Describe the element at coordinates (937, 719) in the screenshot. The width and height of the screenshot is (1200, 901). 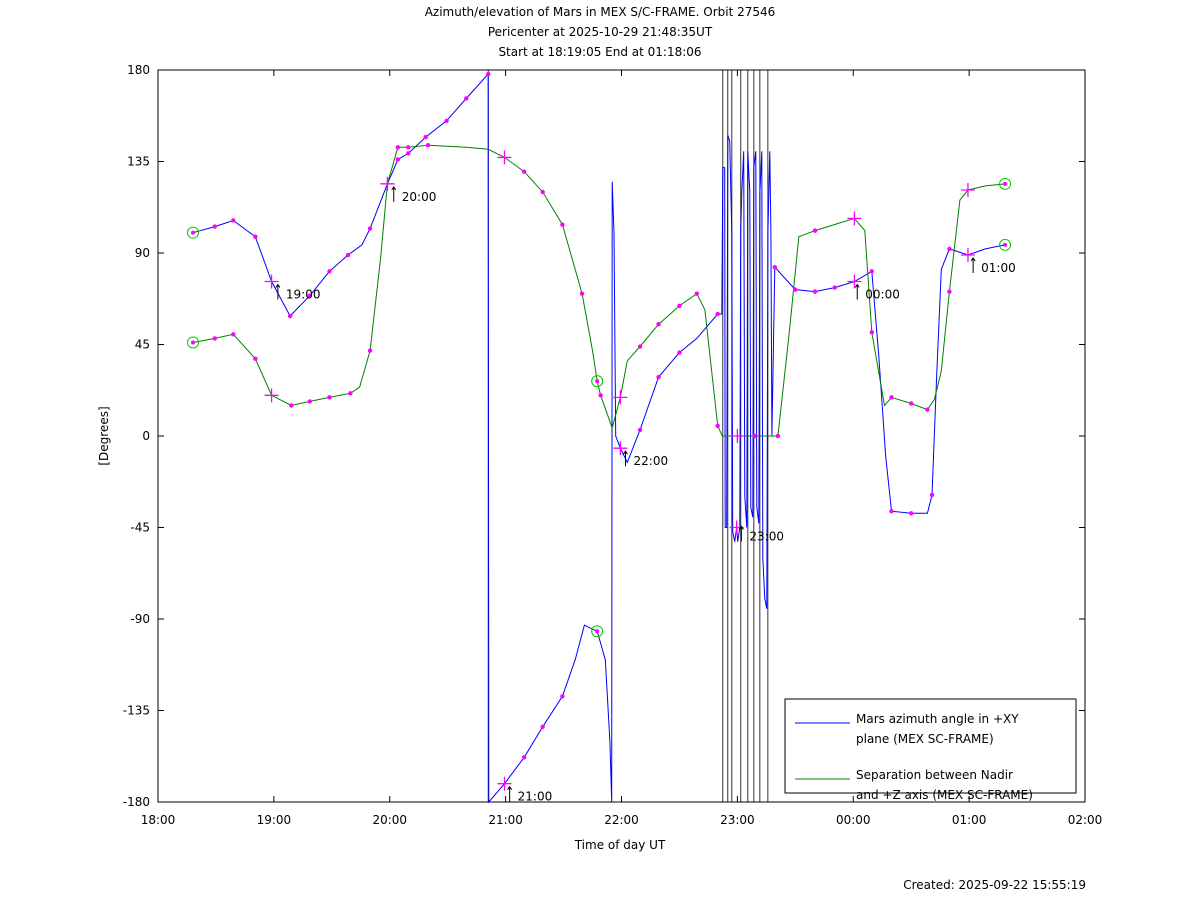
I see `legend-label: Mars azimuth angle in +XY` at that location.